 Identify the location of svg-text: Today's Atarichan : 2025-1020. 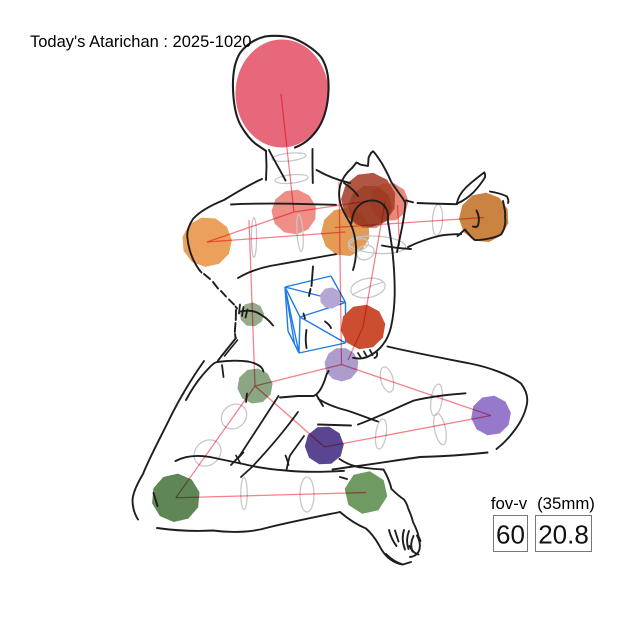
(140, 42).